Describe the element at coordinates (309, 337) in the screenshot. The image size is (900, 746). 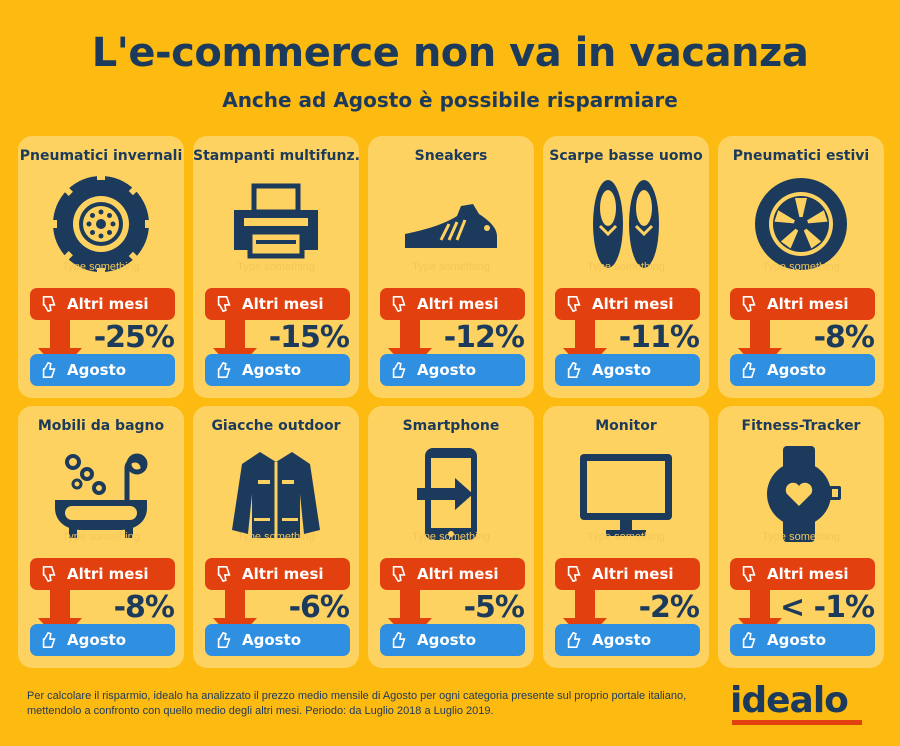
I see `savings-value: -15%` at that location.